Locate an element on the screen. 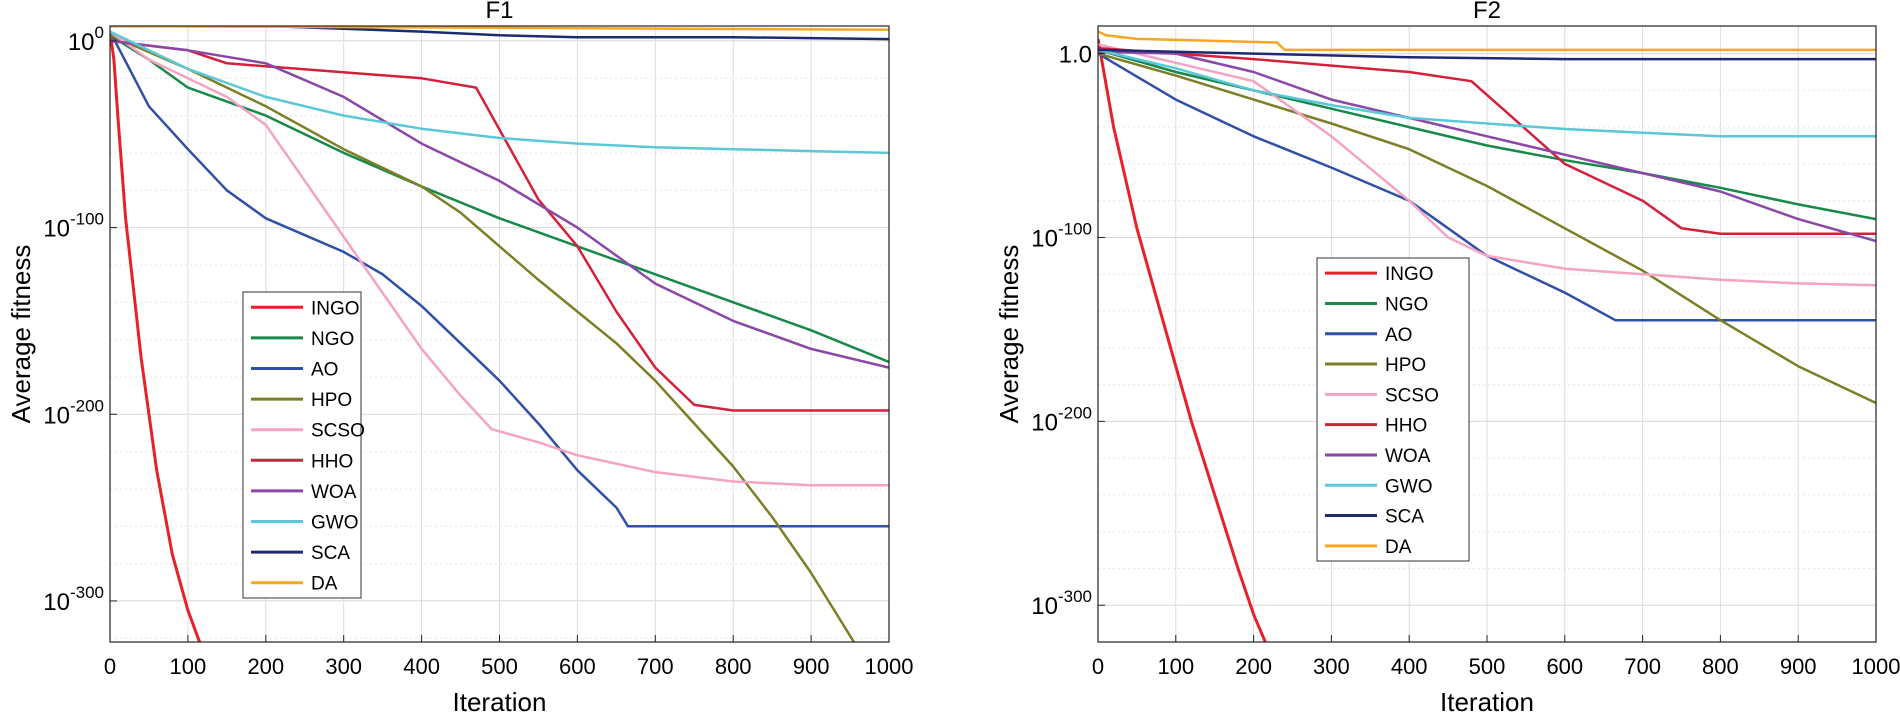 The height and width of the screenshot is (713, 1900). y-tick-label: 1.0 is located at coordinates (1075, 55).